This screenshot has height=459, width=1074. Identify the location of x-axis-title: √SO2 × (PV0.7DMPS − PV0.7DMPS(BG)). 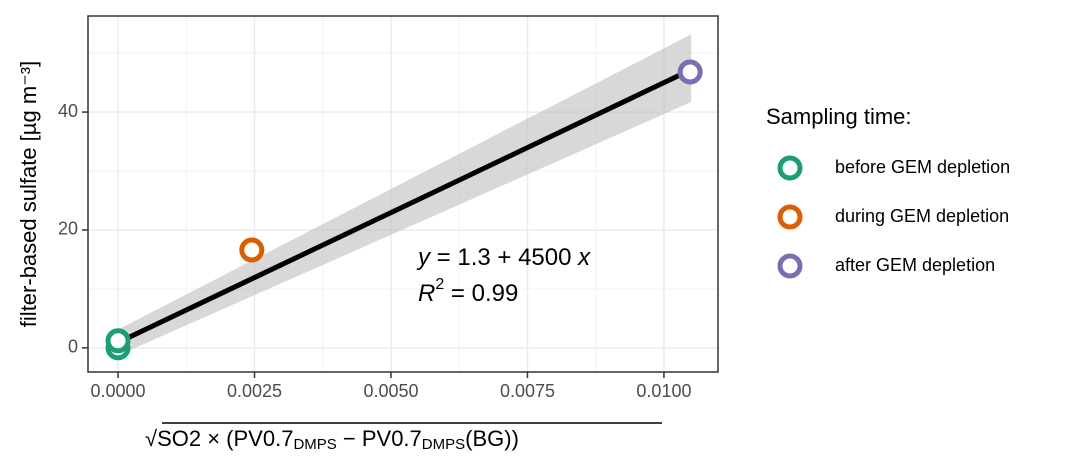
(332, 439).